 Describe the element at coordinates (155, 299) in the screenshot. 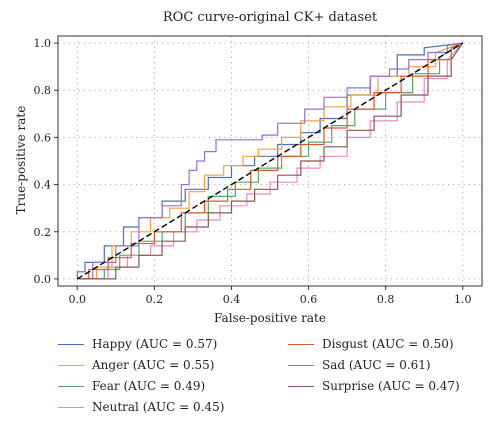

I see `x-tick-label-1: 0.2` at that location.